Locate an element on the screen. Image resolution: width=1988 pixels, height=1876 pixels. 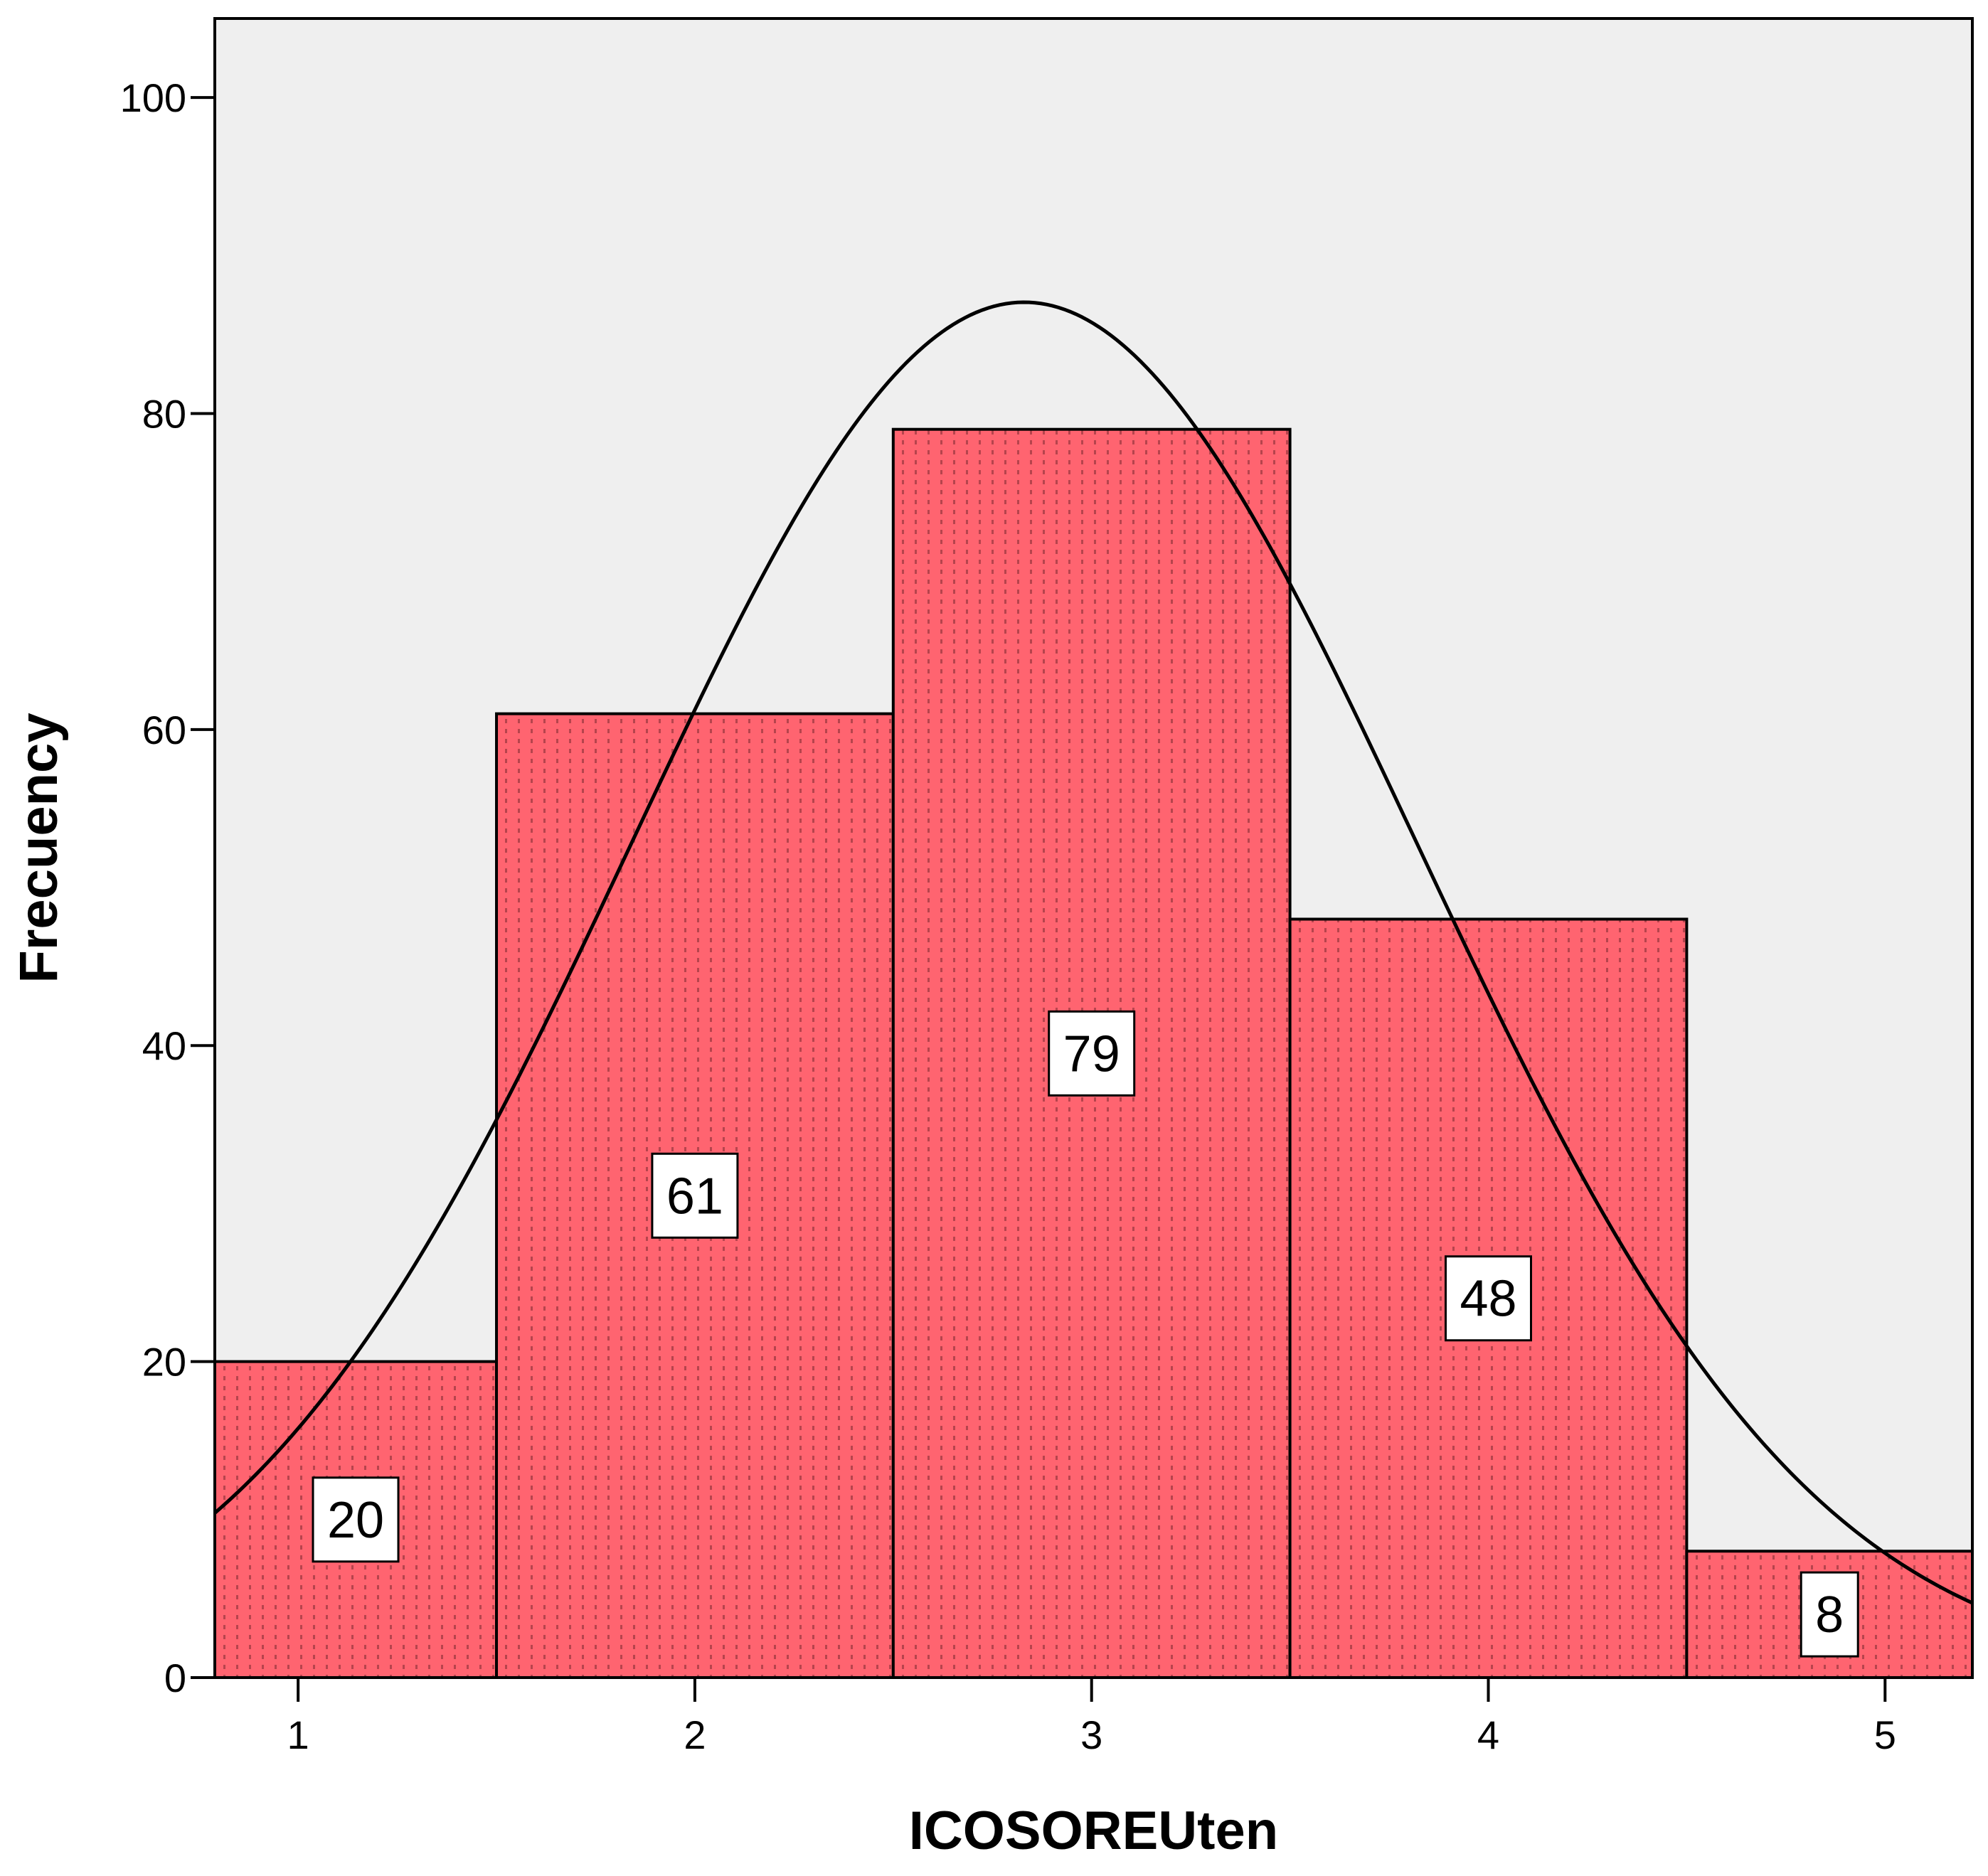
data-label-3: 79 is located at coordinates (1092, 1053).